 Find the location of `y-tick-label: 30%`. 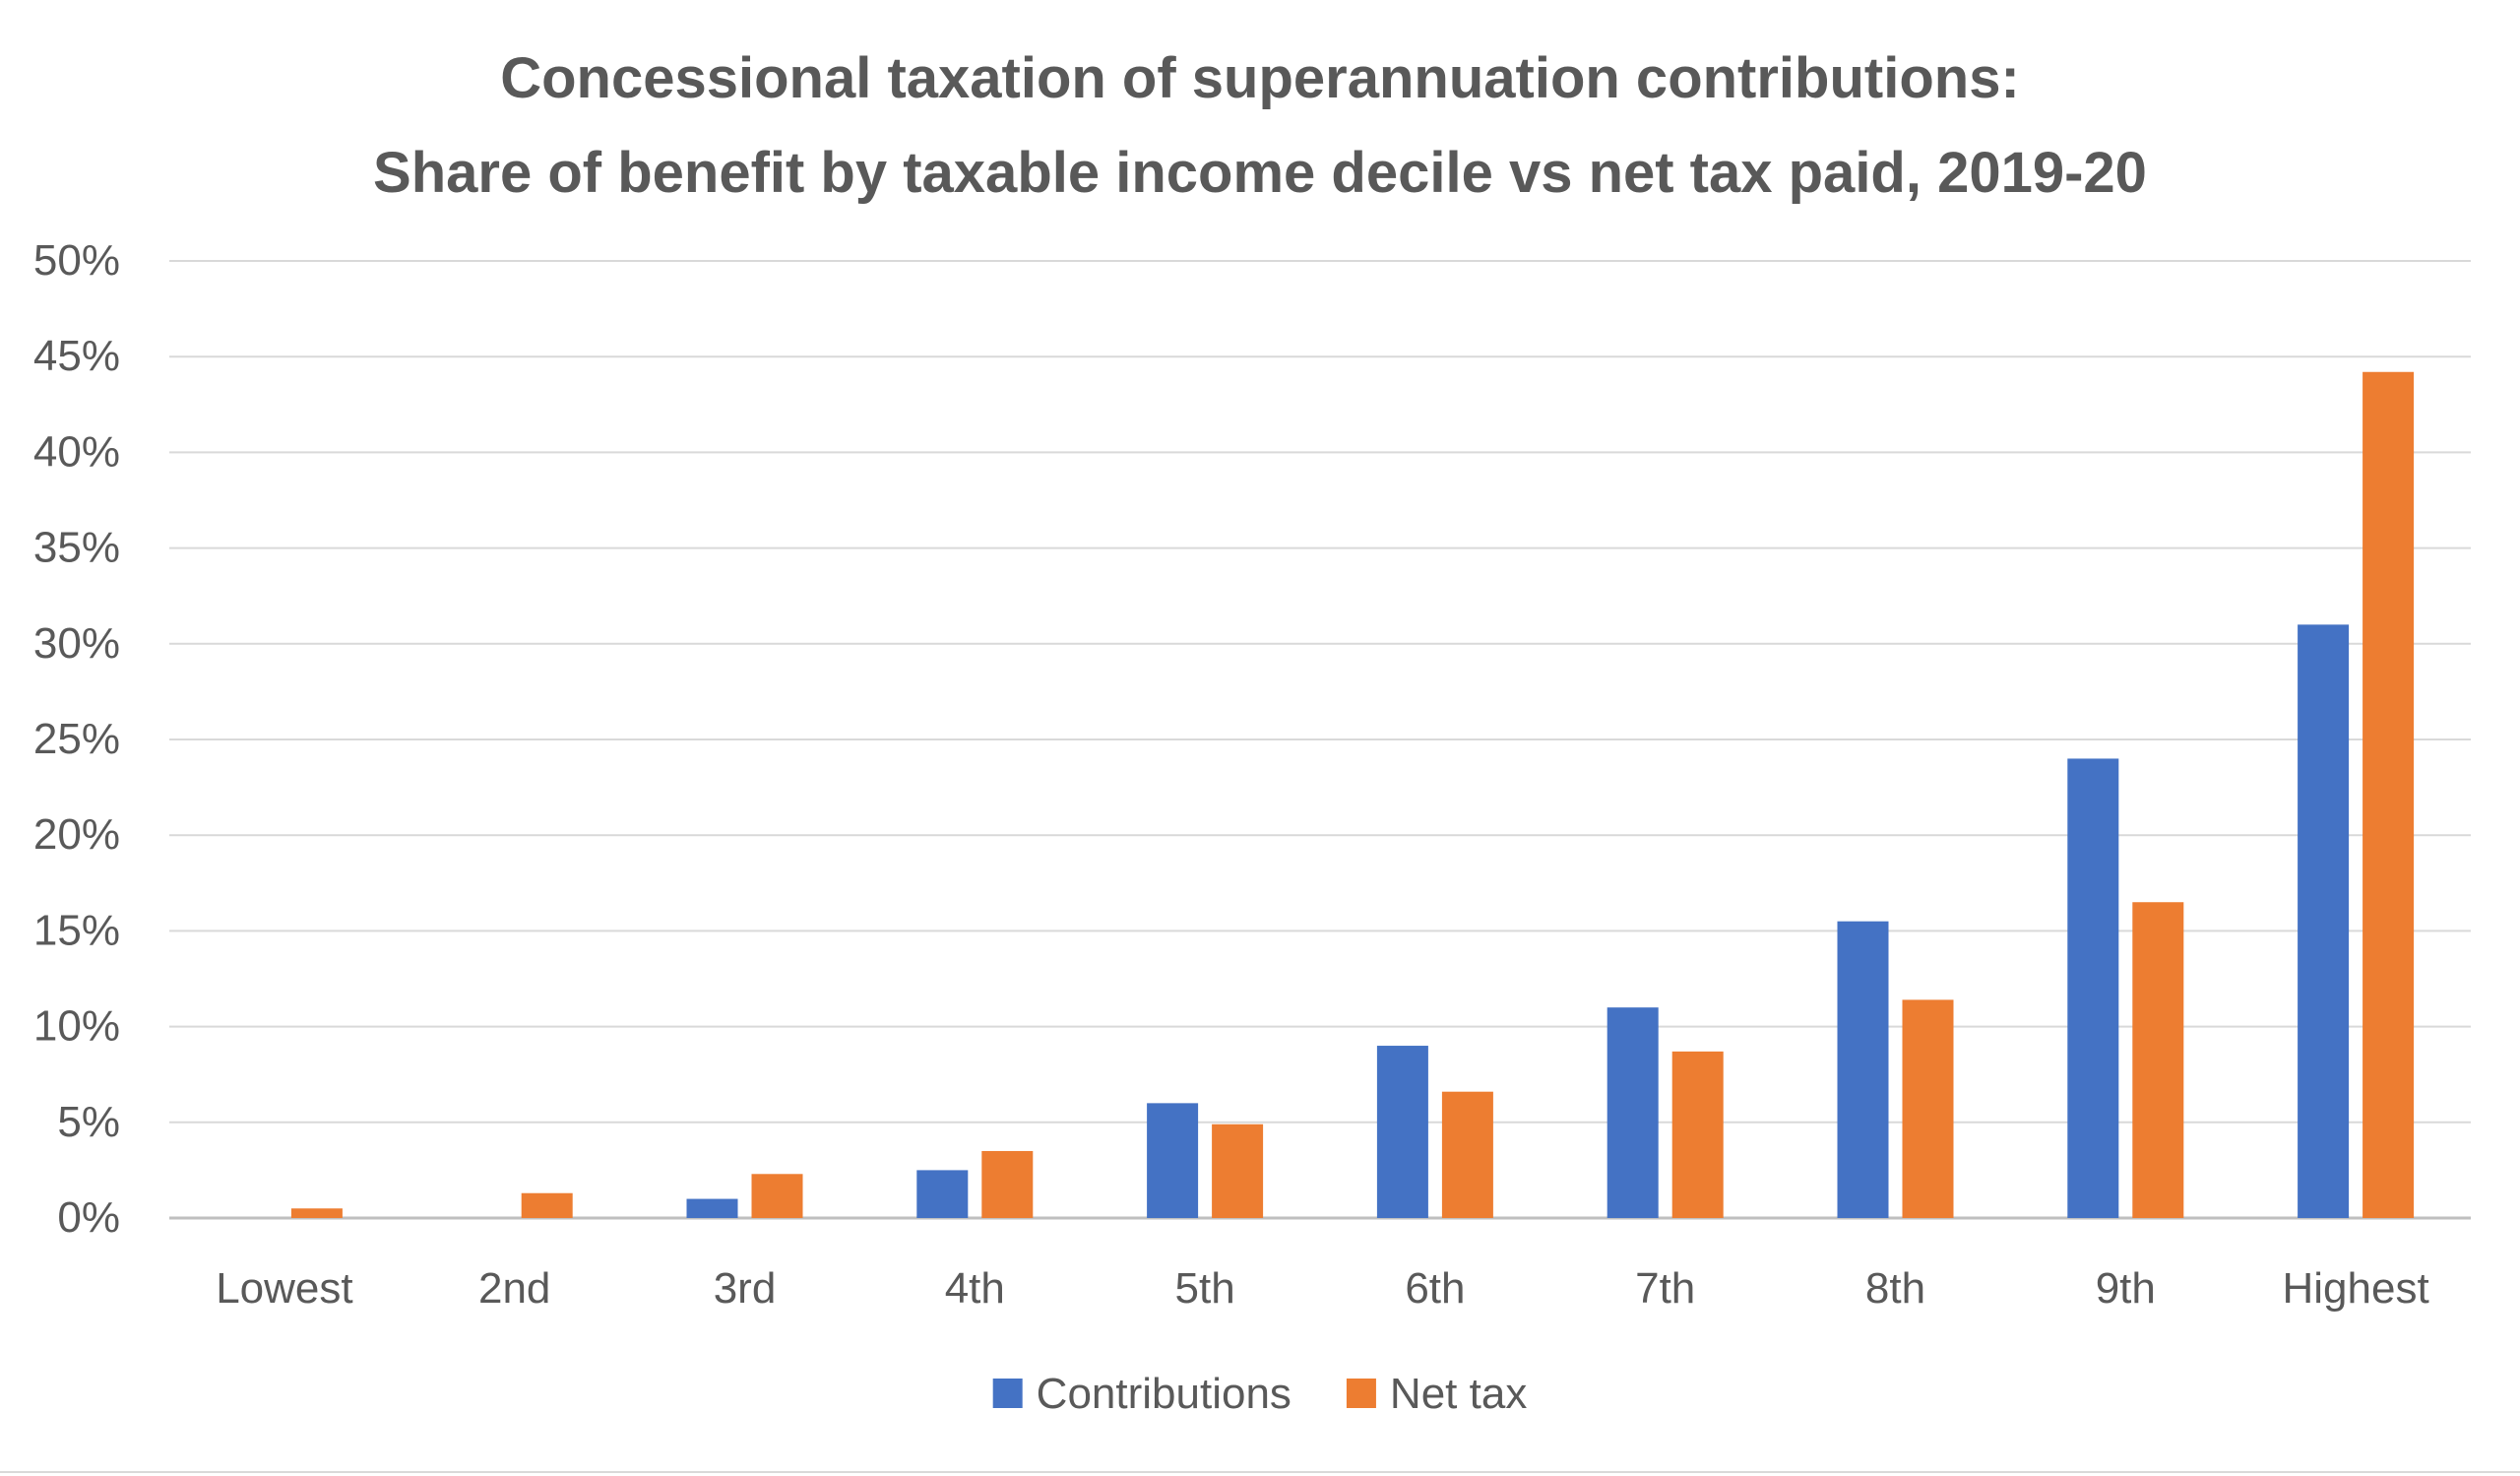

y-tick-label: 30% is located at coordinates (76, 643).